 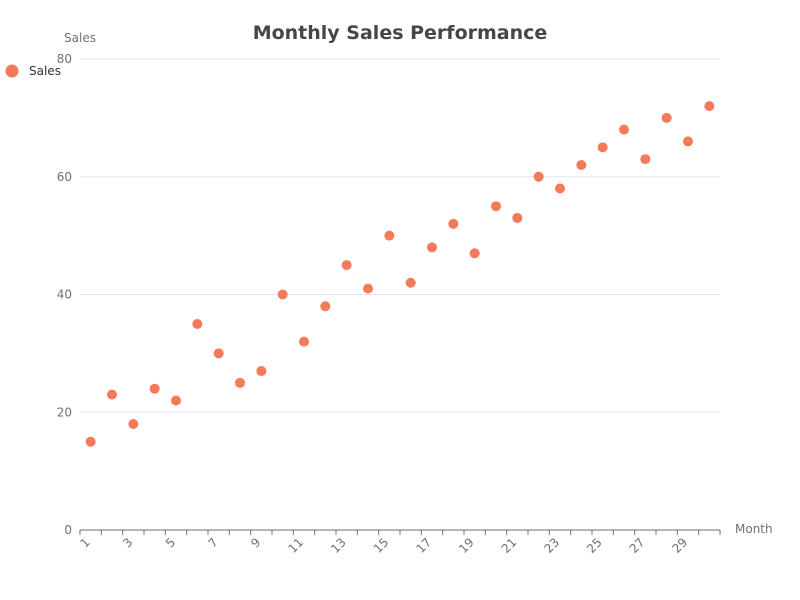 I want to click on x-tick-label-23: 23, so click(x=551, y=545).